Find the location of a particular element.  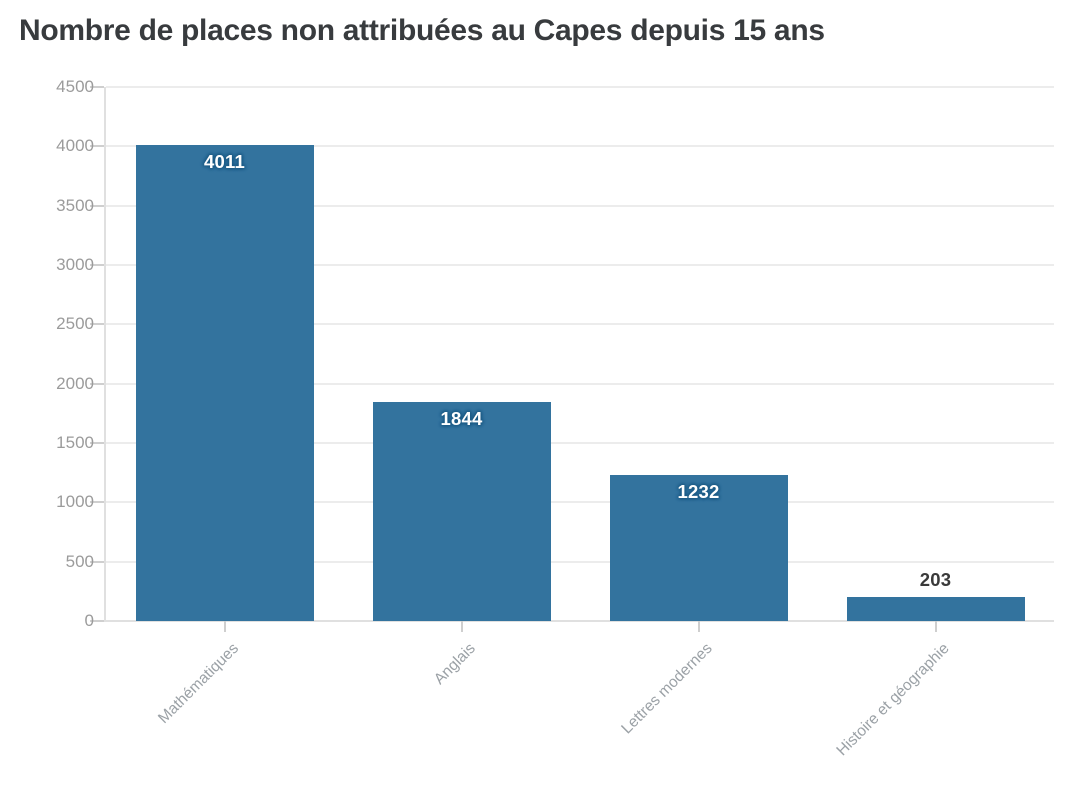

y-axis-tick-label-2500: 2500 is located at coordinates (75, 324).